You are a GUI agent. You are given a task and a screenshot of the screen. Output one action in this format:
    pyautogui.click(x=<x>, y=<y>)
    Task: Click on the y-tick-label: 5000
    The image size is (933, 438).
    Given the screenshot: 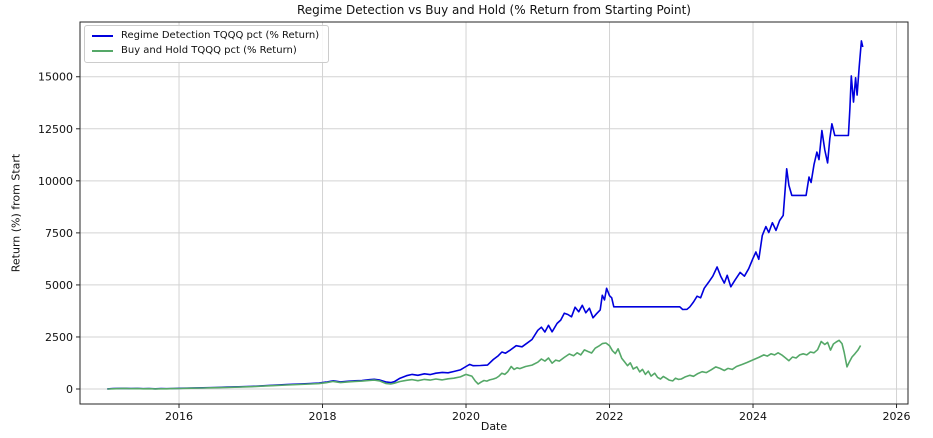 What is the action you would take?
    pyautogui.click(x=59, y=285)
    